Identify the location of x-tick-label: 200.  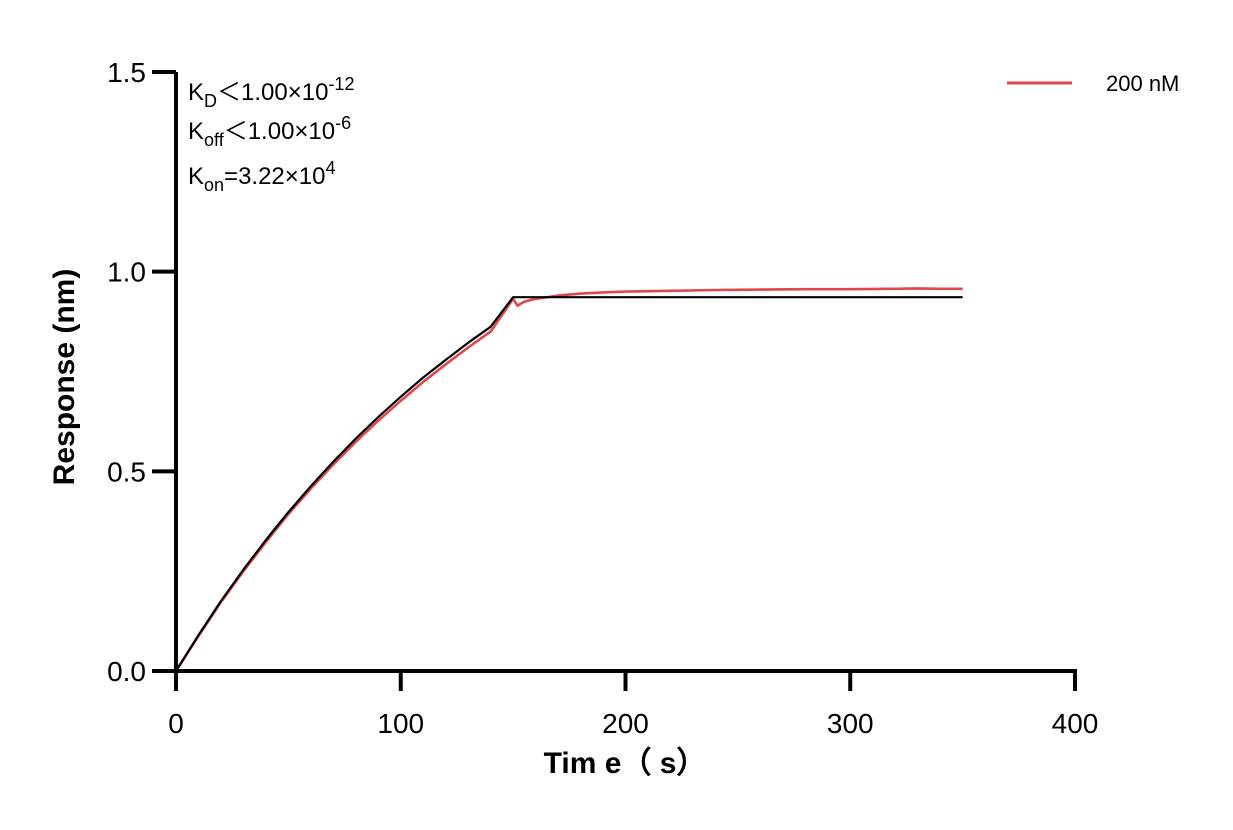
(625, 723).